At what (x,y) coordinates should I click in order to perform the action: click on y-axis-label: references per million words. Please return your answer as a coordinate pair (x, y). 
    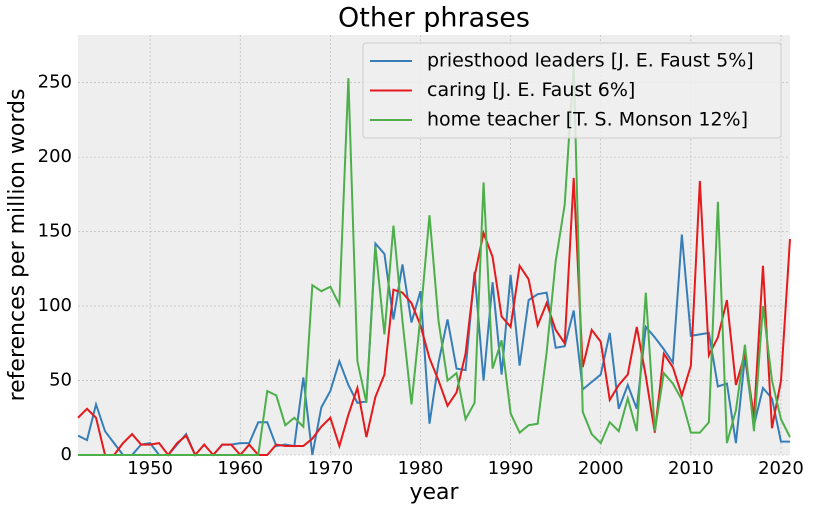
    Looking at the image, I should click on (17, 245).